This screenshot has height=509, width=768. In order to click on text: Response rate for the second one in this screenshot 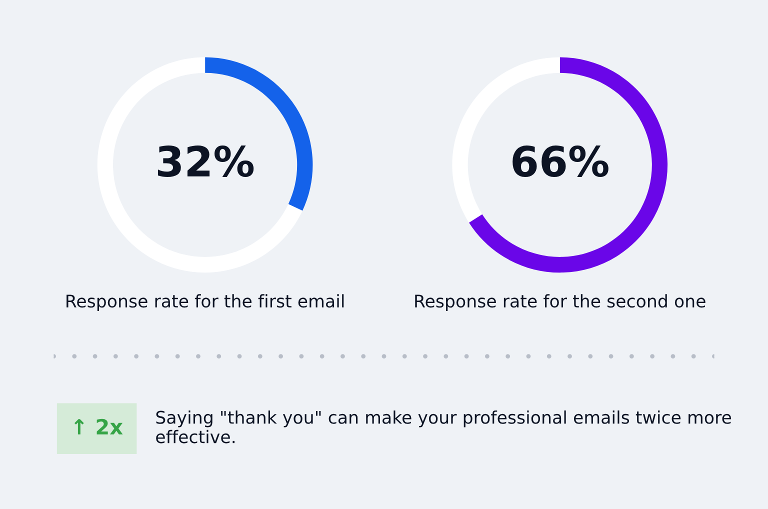, I will do `click(560, 302)`.